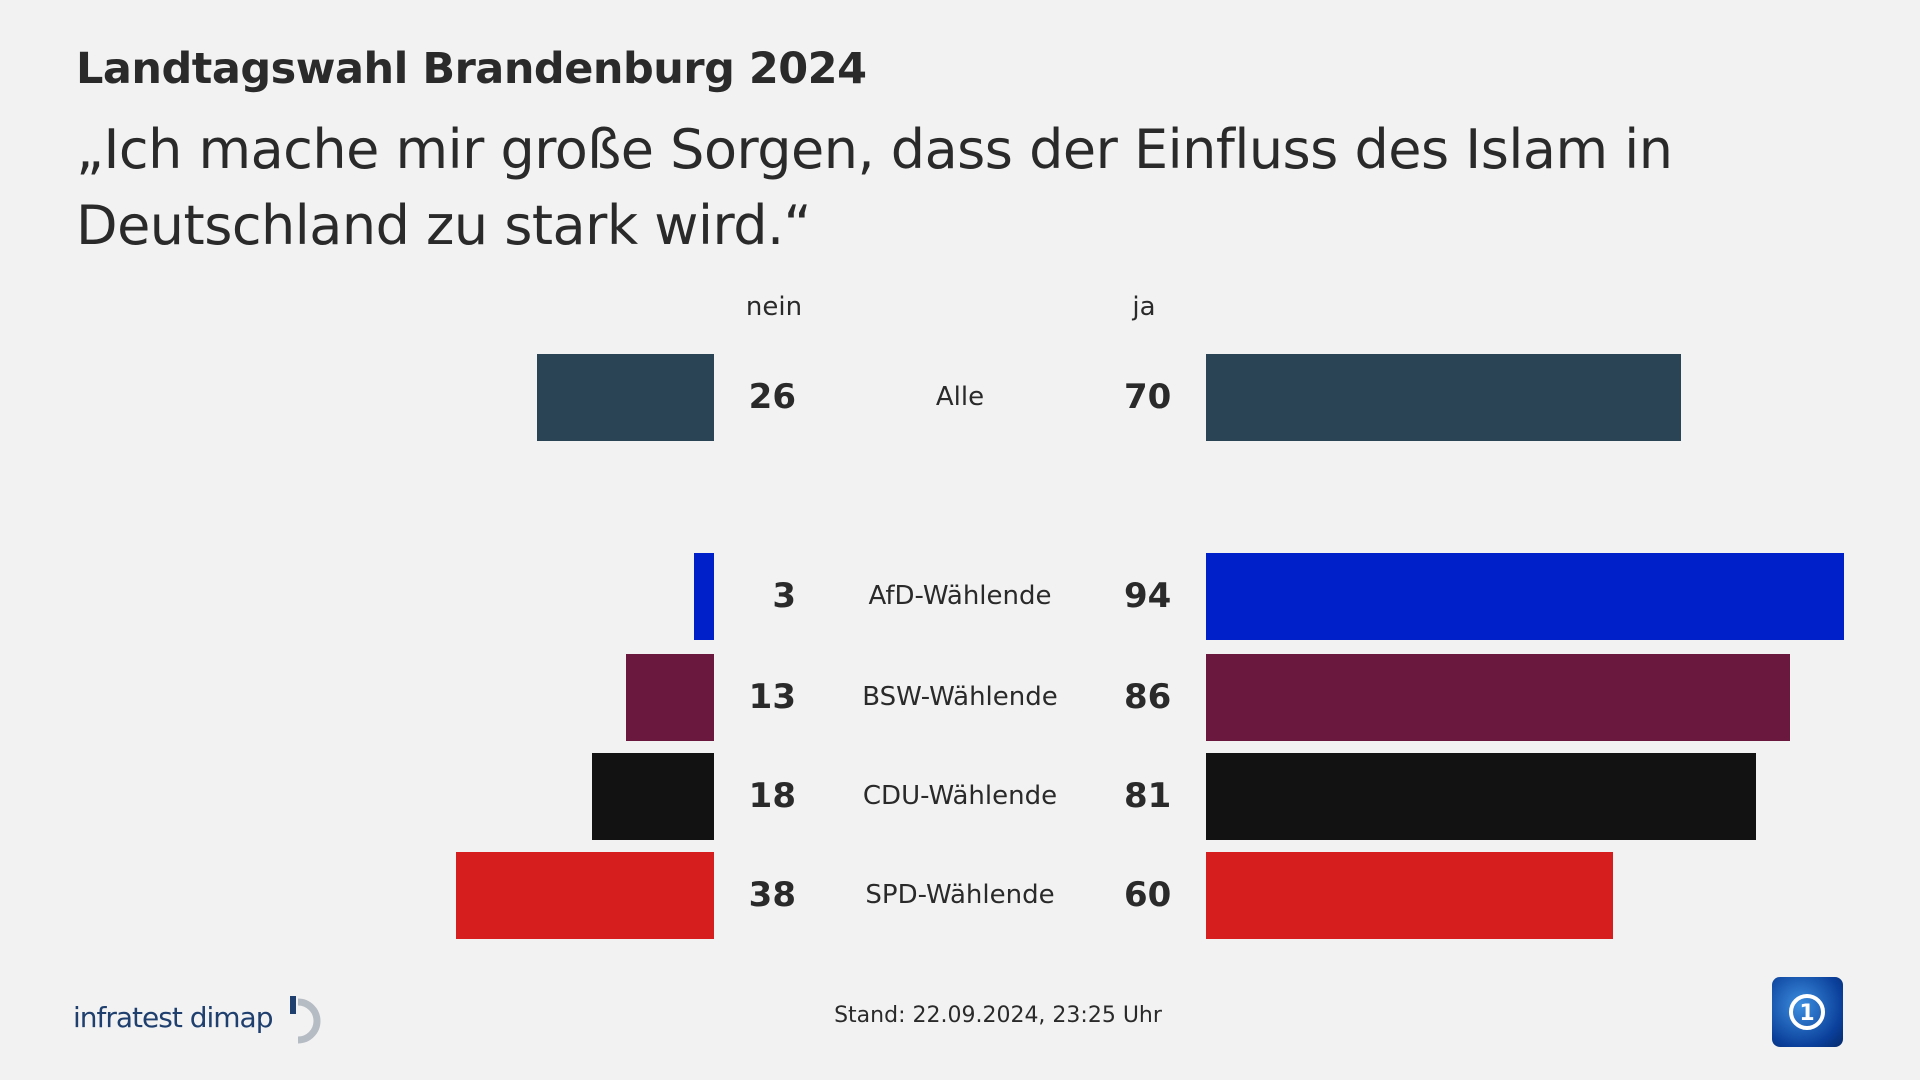 This screenshot has width=1920, height=1080. I want to click on chart-title: Landtagswahl Brandenburg 2024, so click(471, 69).